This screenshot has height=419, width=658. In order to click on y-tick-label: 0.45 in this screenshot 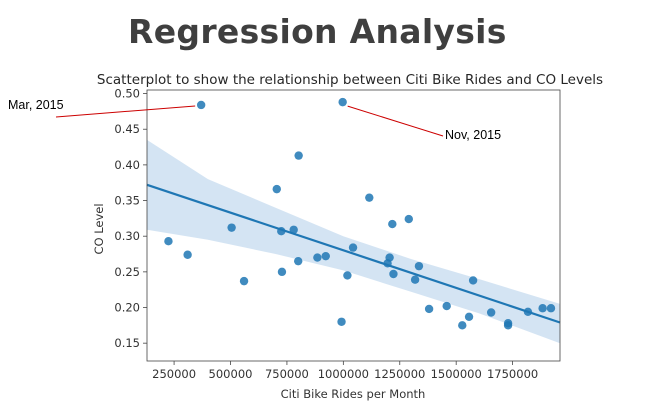, I will do `click(127, 129)`.